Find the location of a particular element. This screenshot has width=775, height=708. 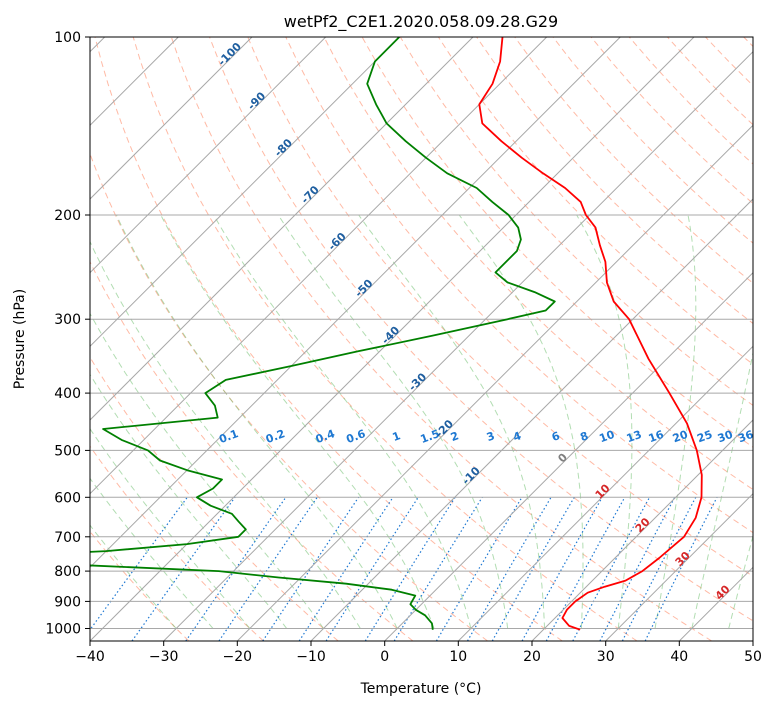

y-tick-label: 1000 is located at coordinates (63, 630).